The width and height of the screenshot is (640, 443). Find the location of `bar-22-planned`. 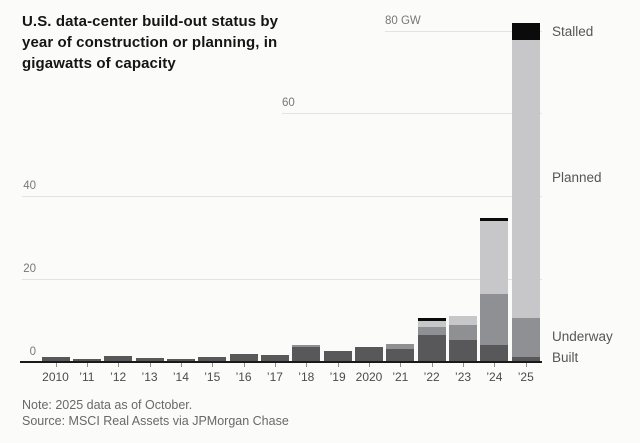

bar-22-planned is located at coordinates (431, 324).